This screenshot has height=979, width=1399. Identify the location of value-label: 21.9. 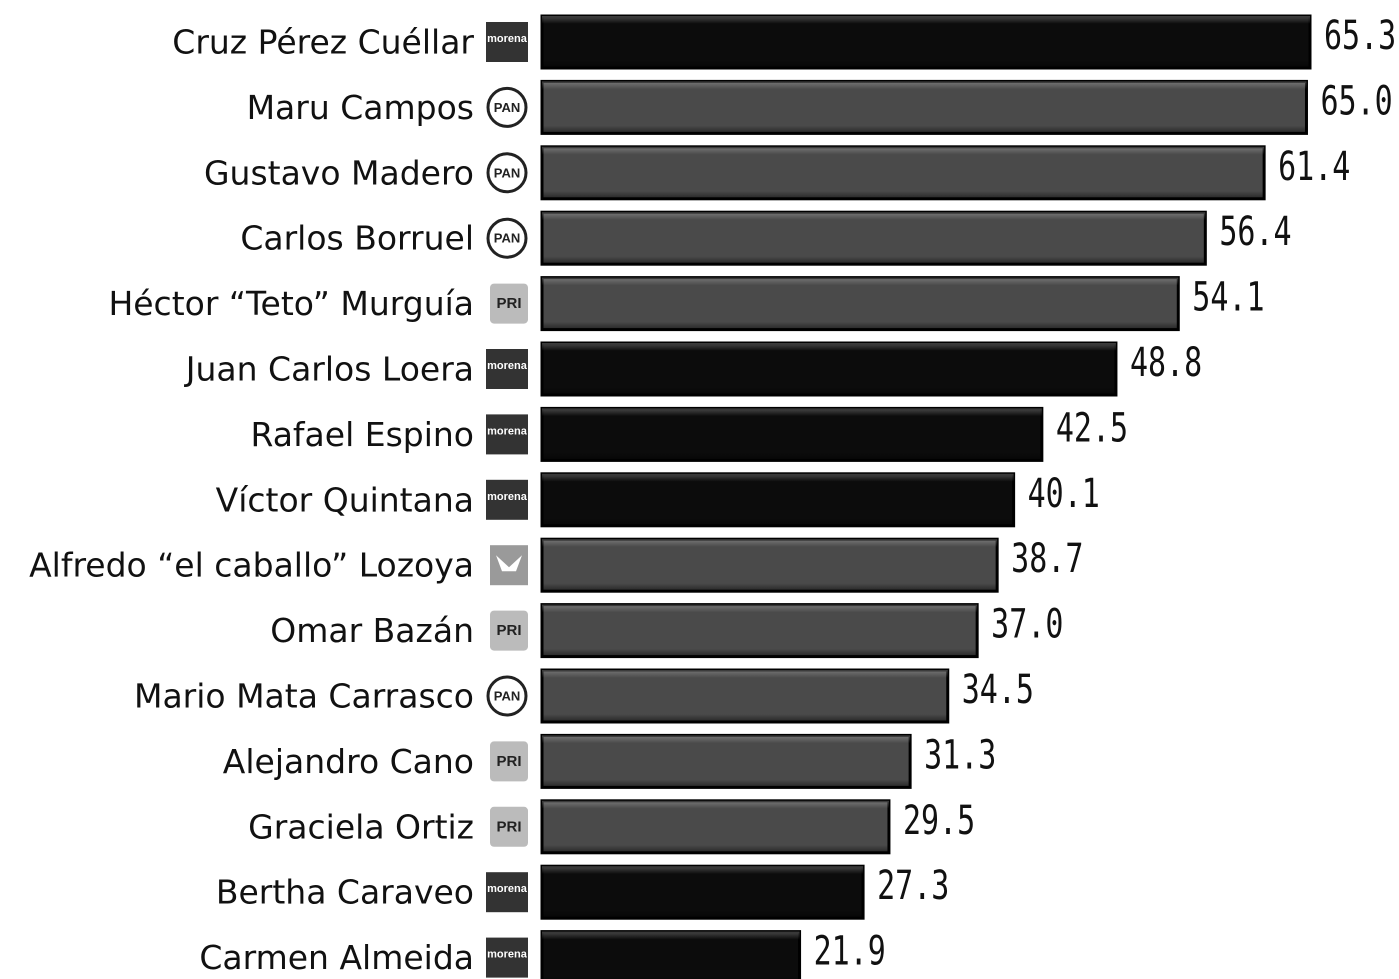
(850, 951).